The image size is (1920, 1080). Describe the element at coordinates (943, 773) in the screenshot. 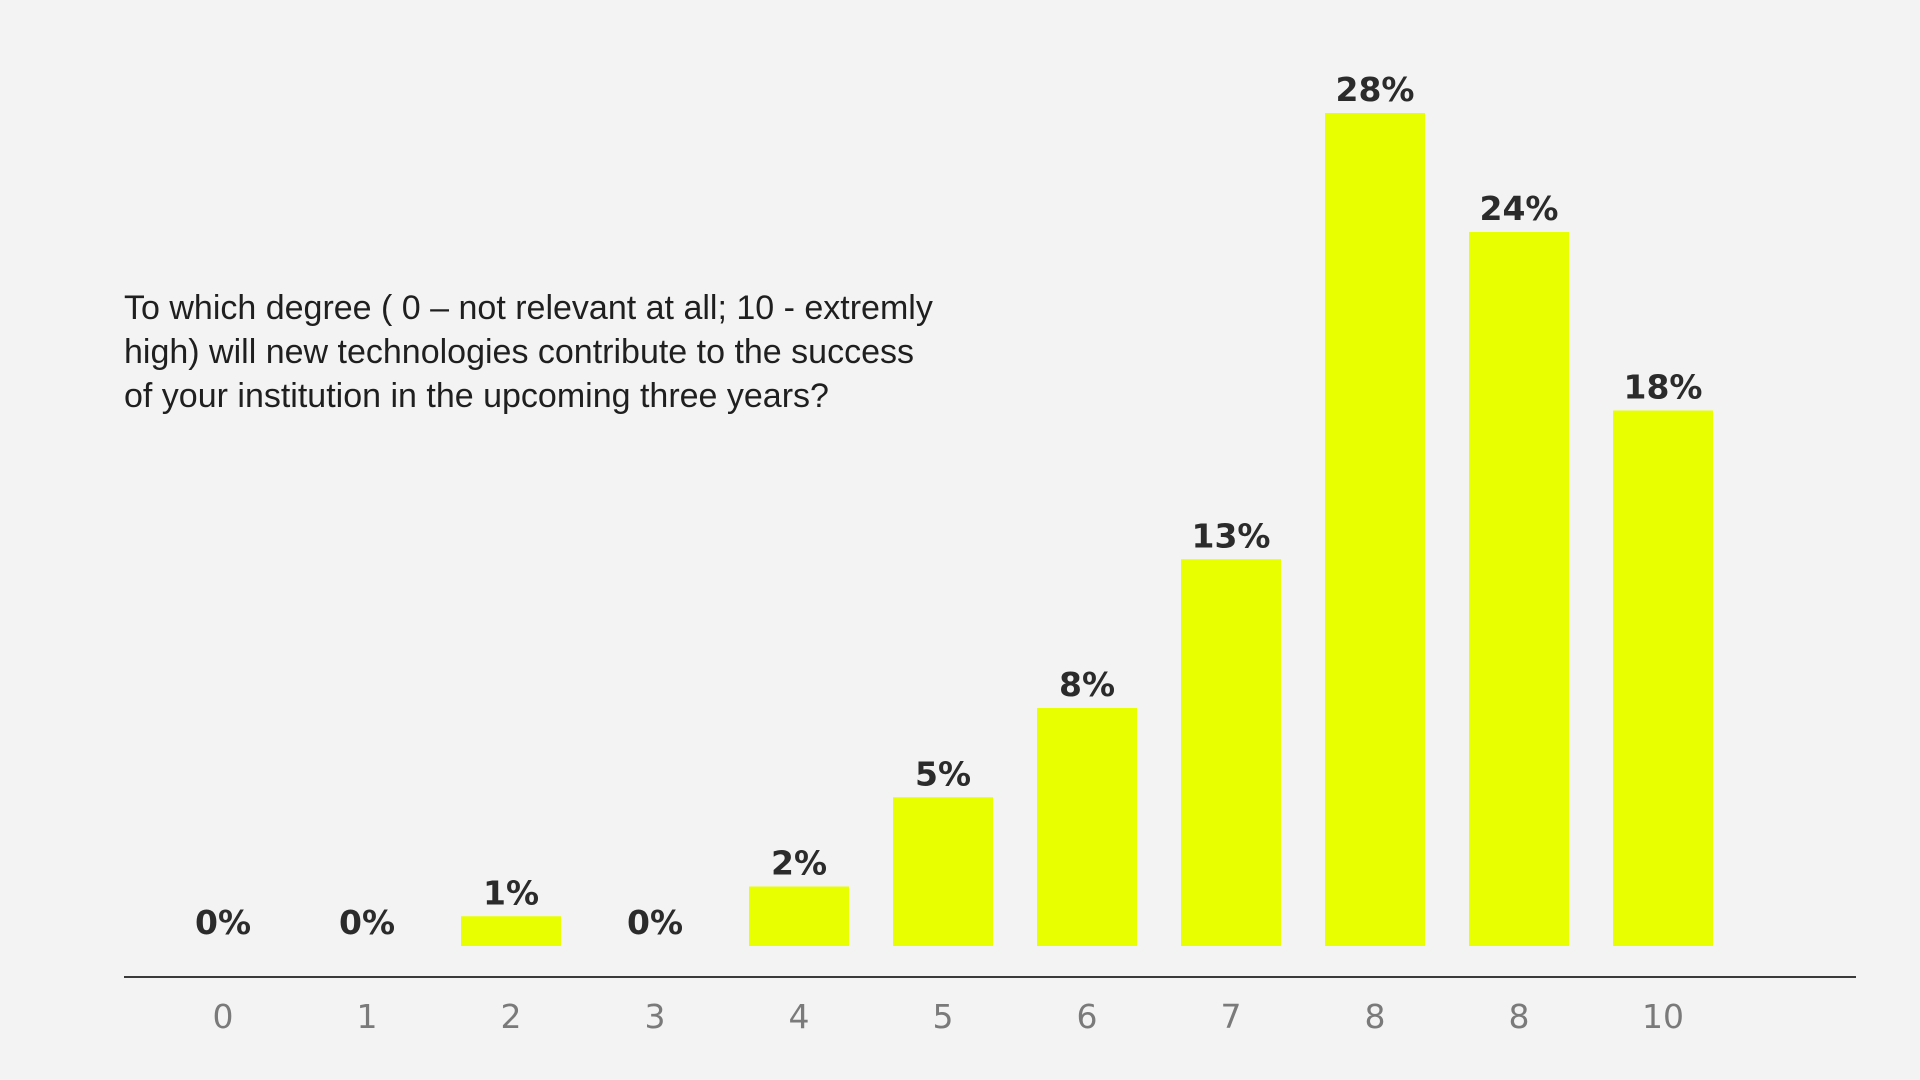

I see `bar-value-label: 5%` at that location.